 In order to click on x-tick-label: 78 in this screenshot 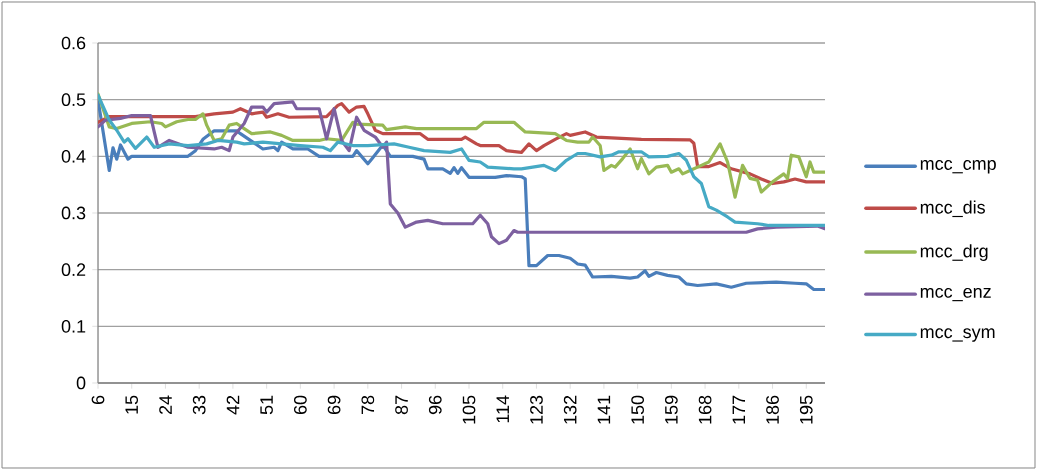, I will do `click(368, 405)`.